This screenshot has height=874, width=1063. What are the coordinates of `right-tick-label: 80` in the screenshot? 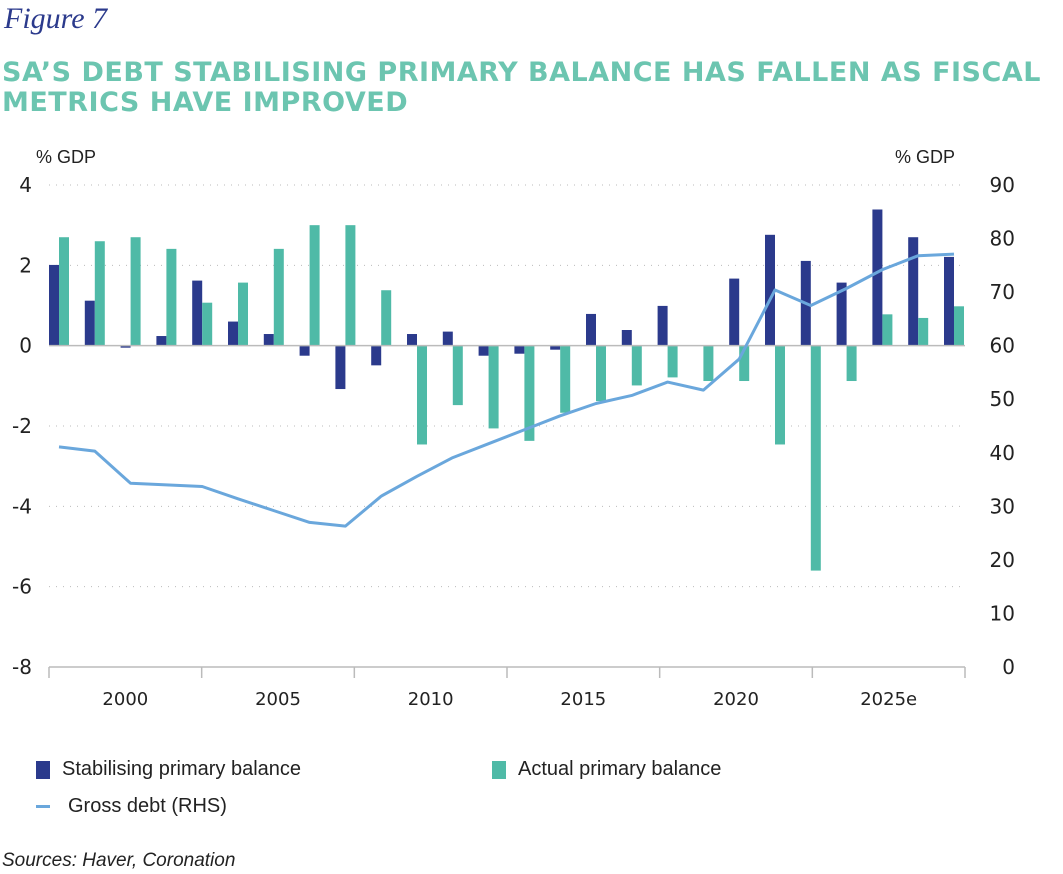 It's located at (1002, 239).